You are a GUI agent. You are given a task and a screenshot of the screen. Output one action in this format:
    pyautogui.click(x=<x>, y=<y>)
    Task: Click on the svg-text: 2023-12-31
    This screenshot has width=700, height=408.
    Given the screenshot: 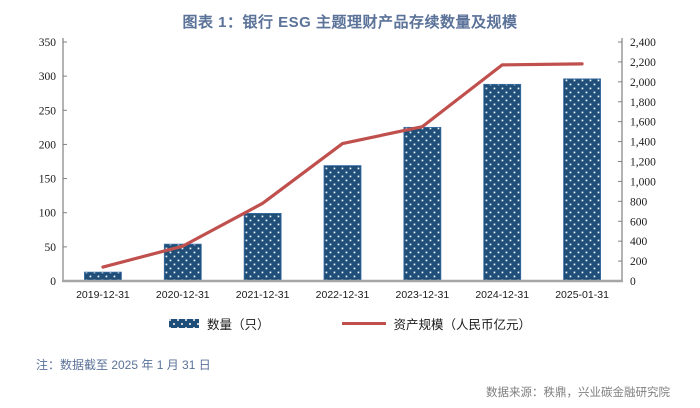 What is the action you would take?
    pyautogui.click(x=422, y=295)
    